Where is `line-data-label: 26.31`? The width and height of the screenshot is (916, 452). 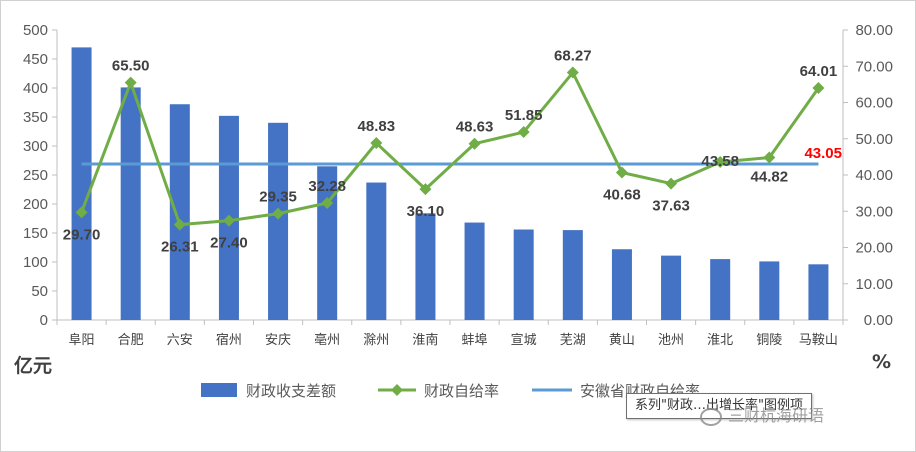
line-data-label: 26.31 is located at coordinates (180, 247).